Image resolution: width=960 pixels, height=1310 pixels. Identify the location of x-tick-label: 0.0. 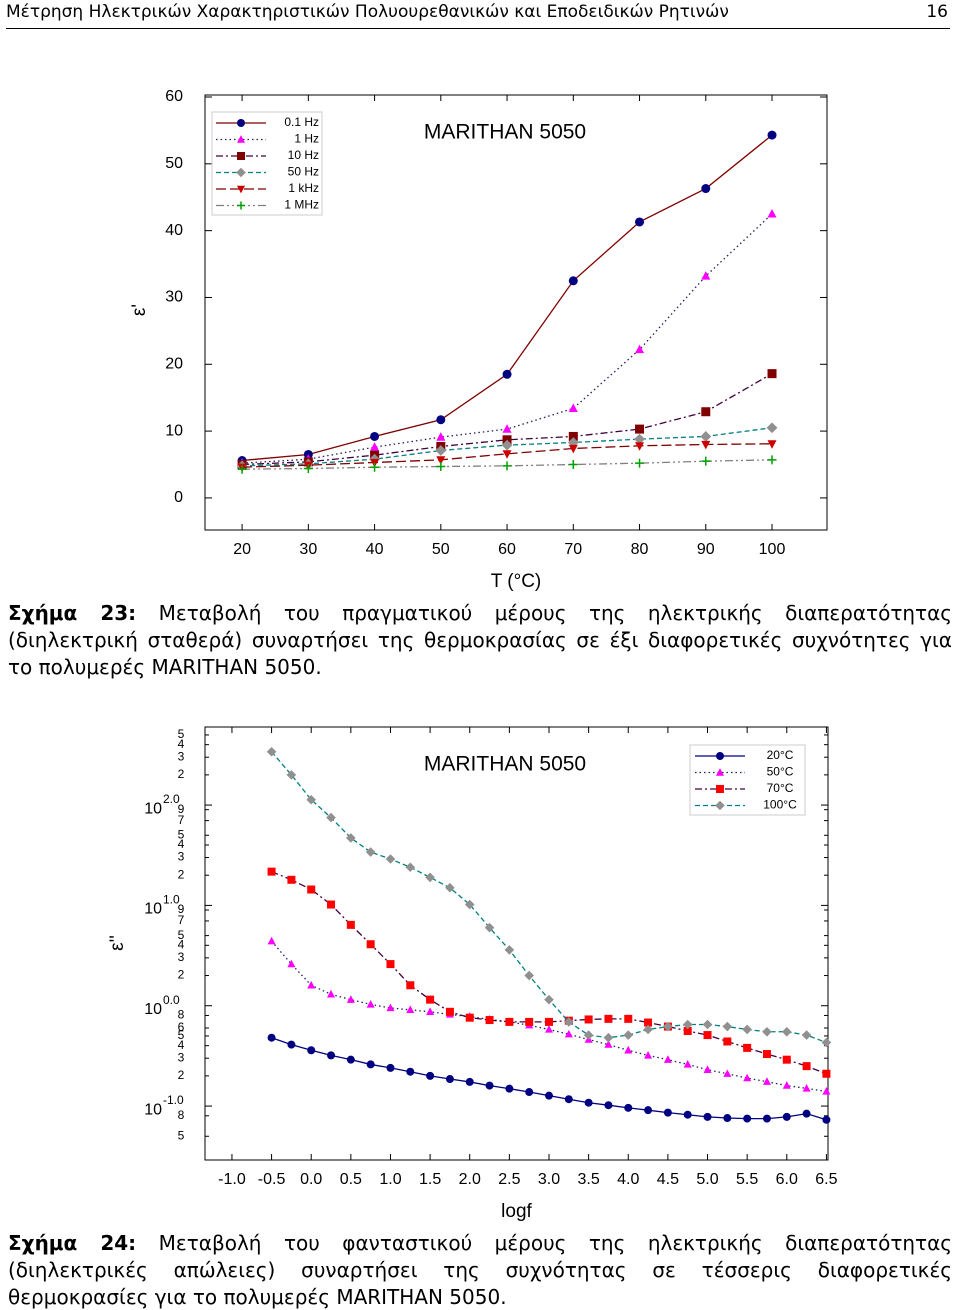
(311, 1179).